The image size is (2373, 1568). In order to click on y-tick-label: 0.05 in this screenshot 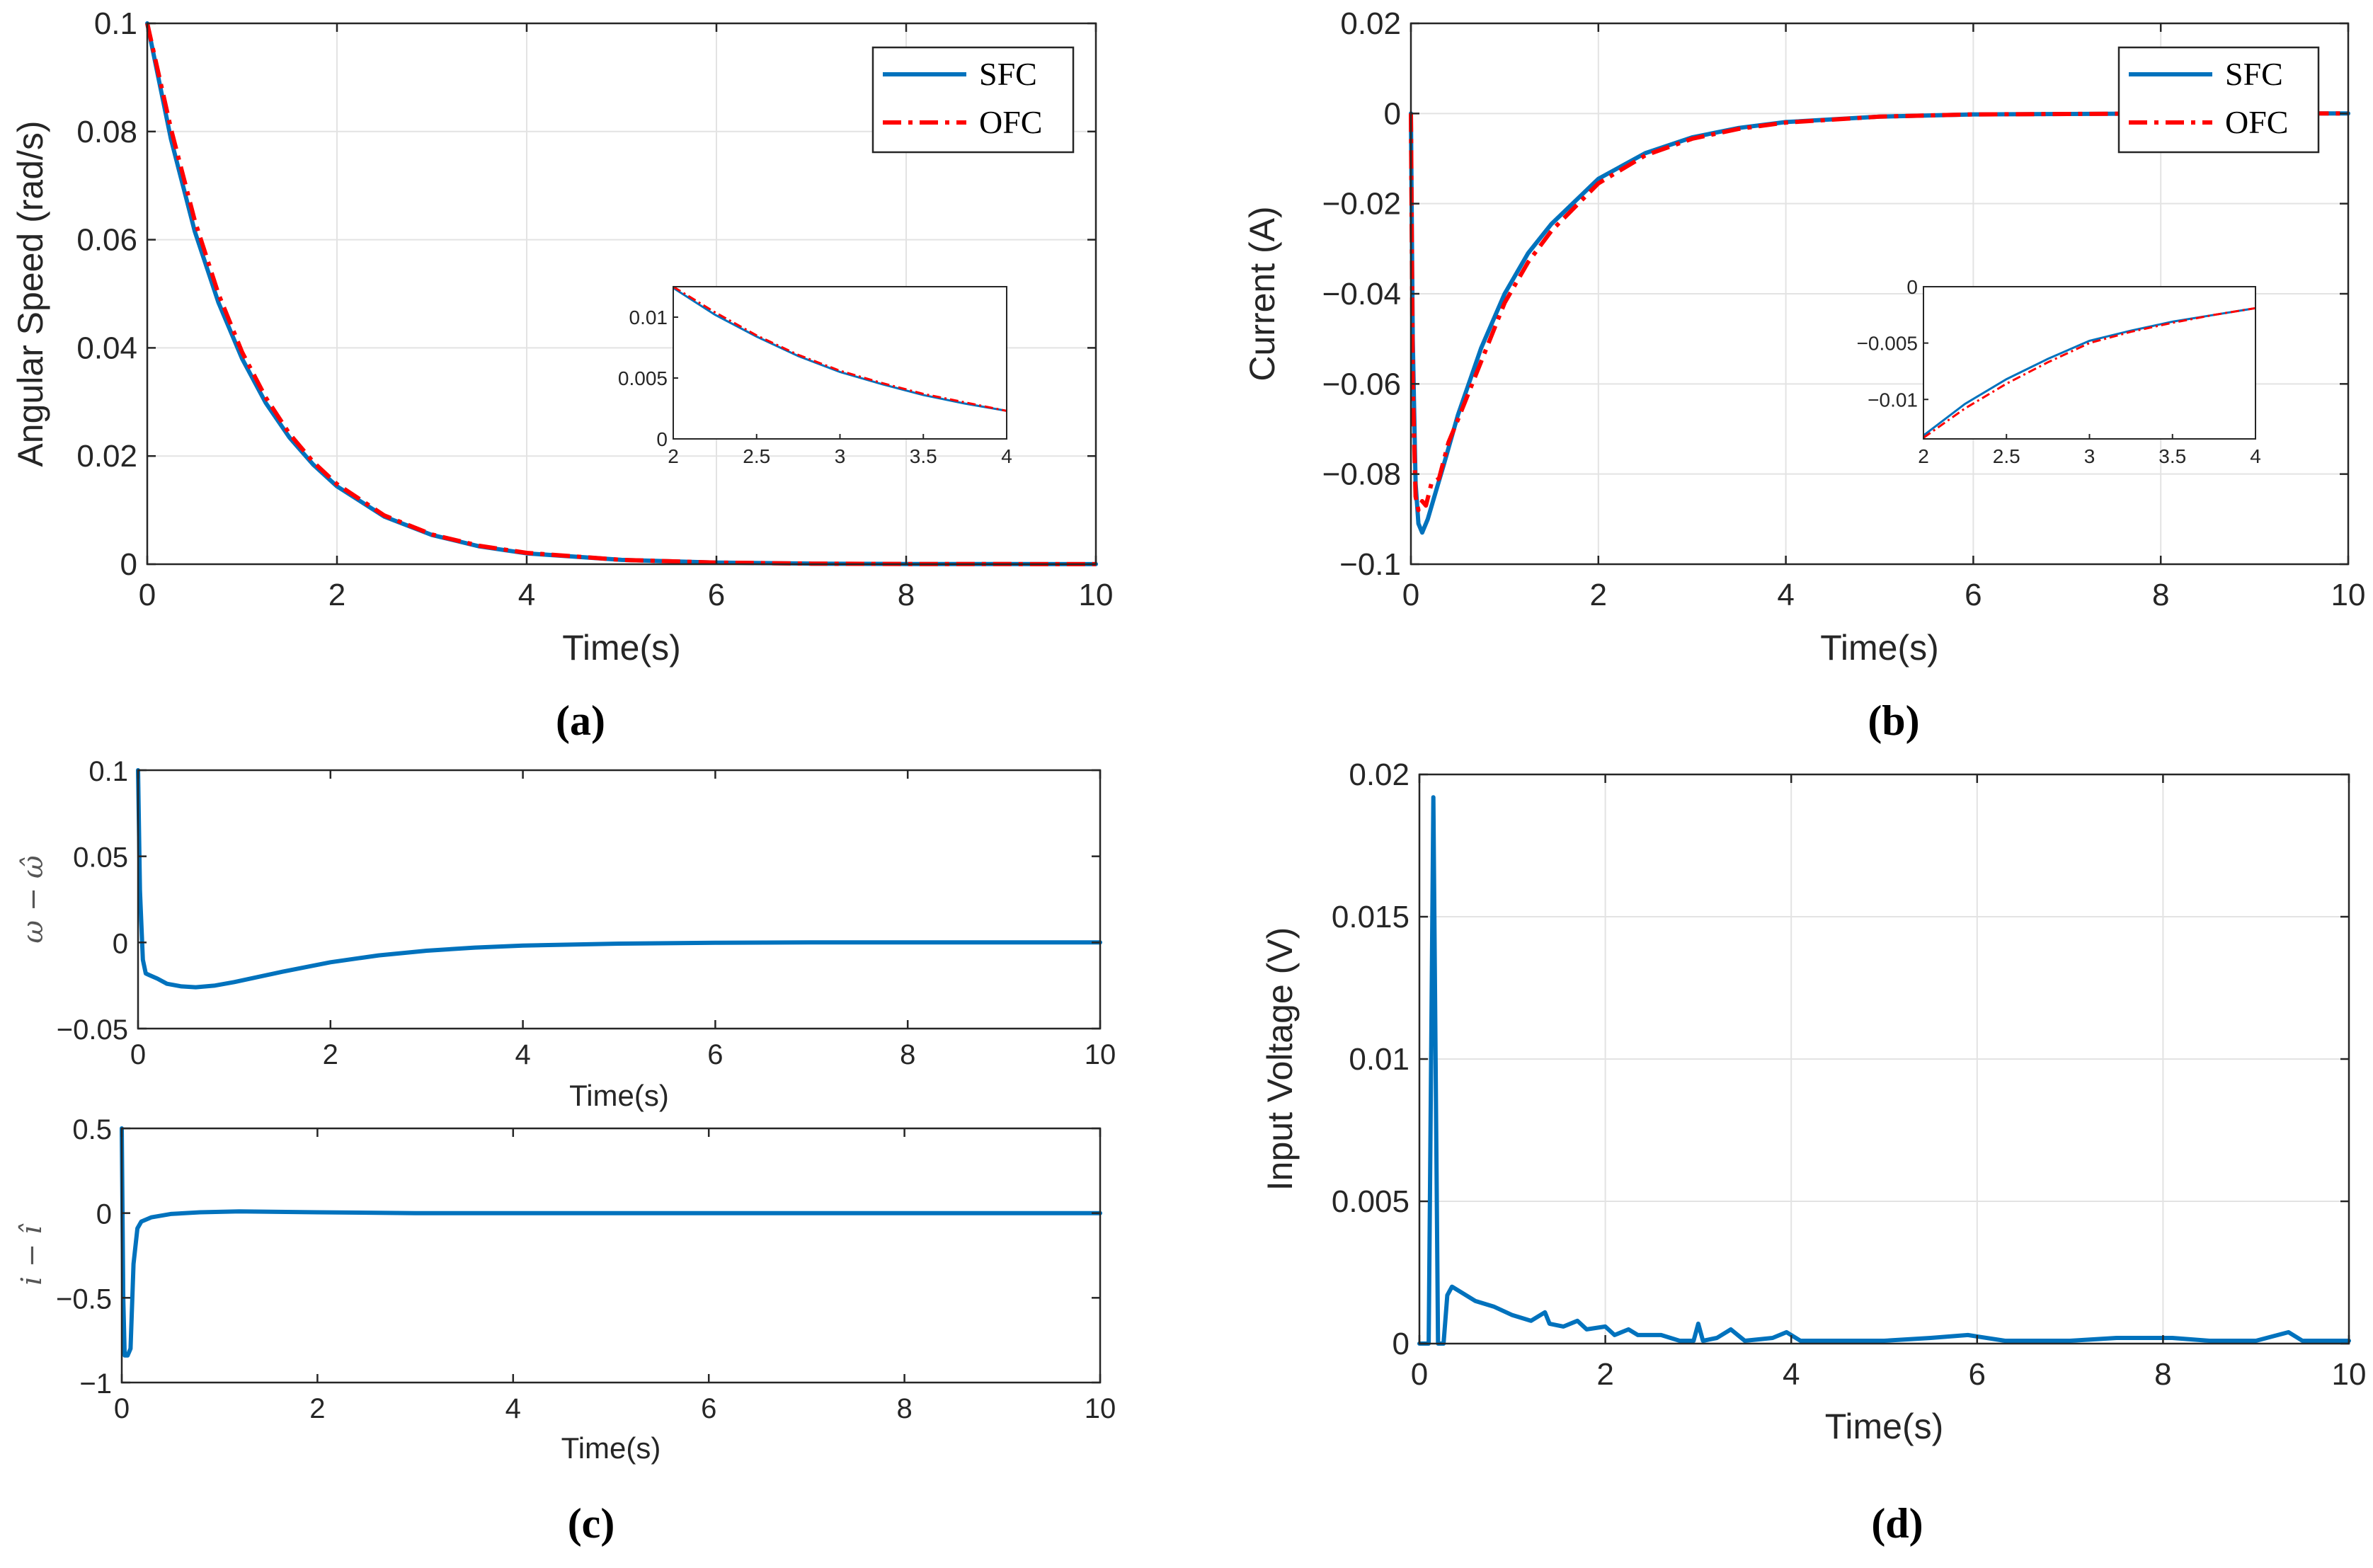, I will do `click(100, 858)`.